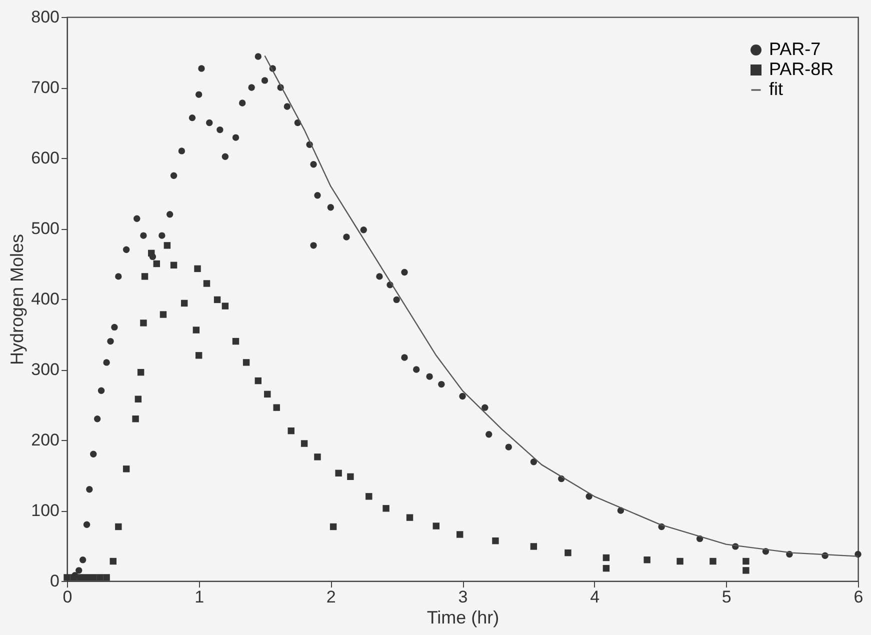 This screenshot has width=871, height=635. I want to click on y-tick-label: 800, so click(45, 17).